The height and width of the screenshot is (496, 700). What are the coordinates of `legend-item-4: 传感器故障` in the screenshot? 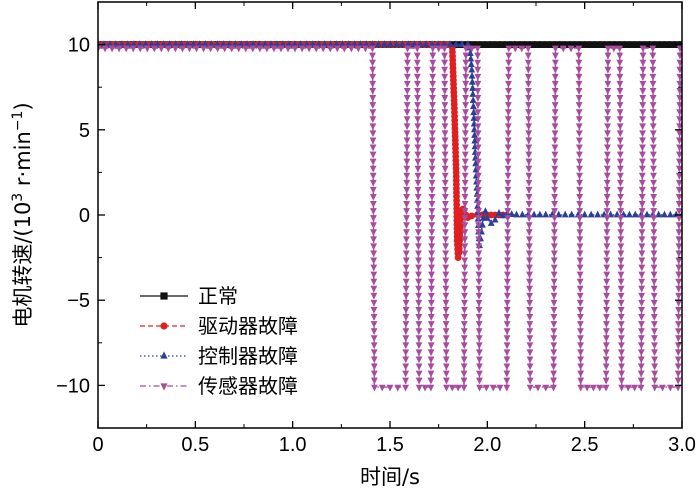 It's located at (219, 386).